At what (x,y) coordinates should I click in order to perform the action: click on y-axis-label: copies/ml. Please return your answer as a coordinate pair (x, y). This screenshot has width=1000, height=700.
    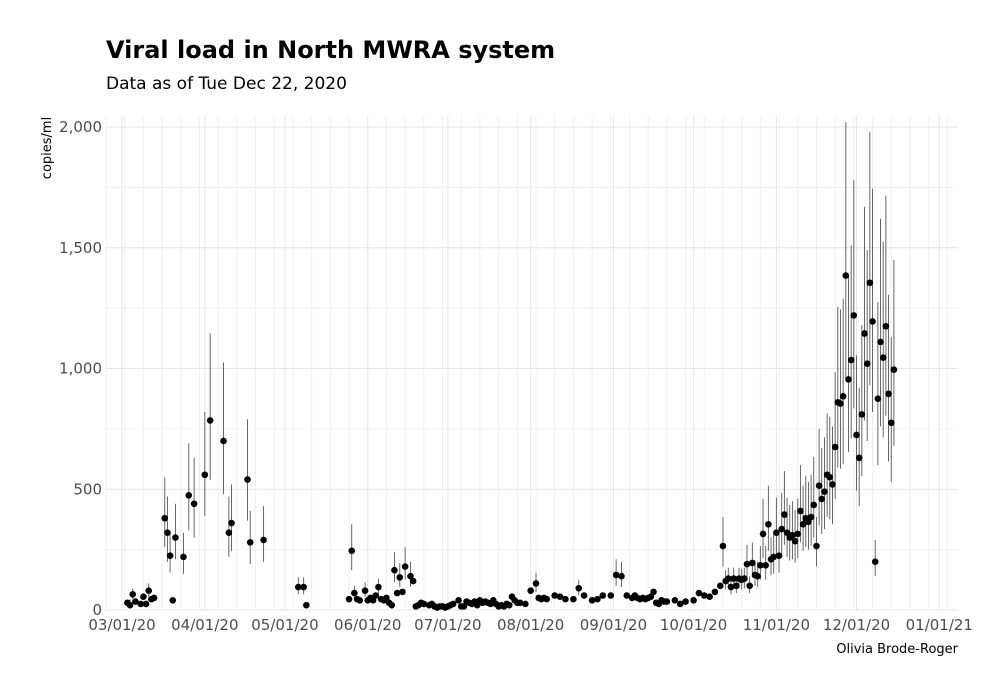
    Looking at the image, I should click on (47, 148).